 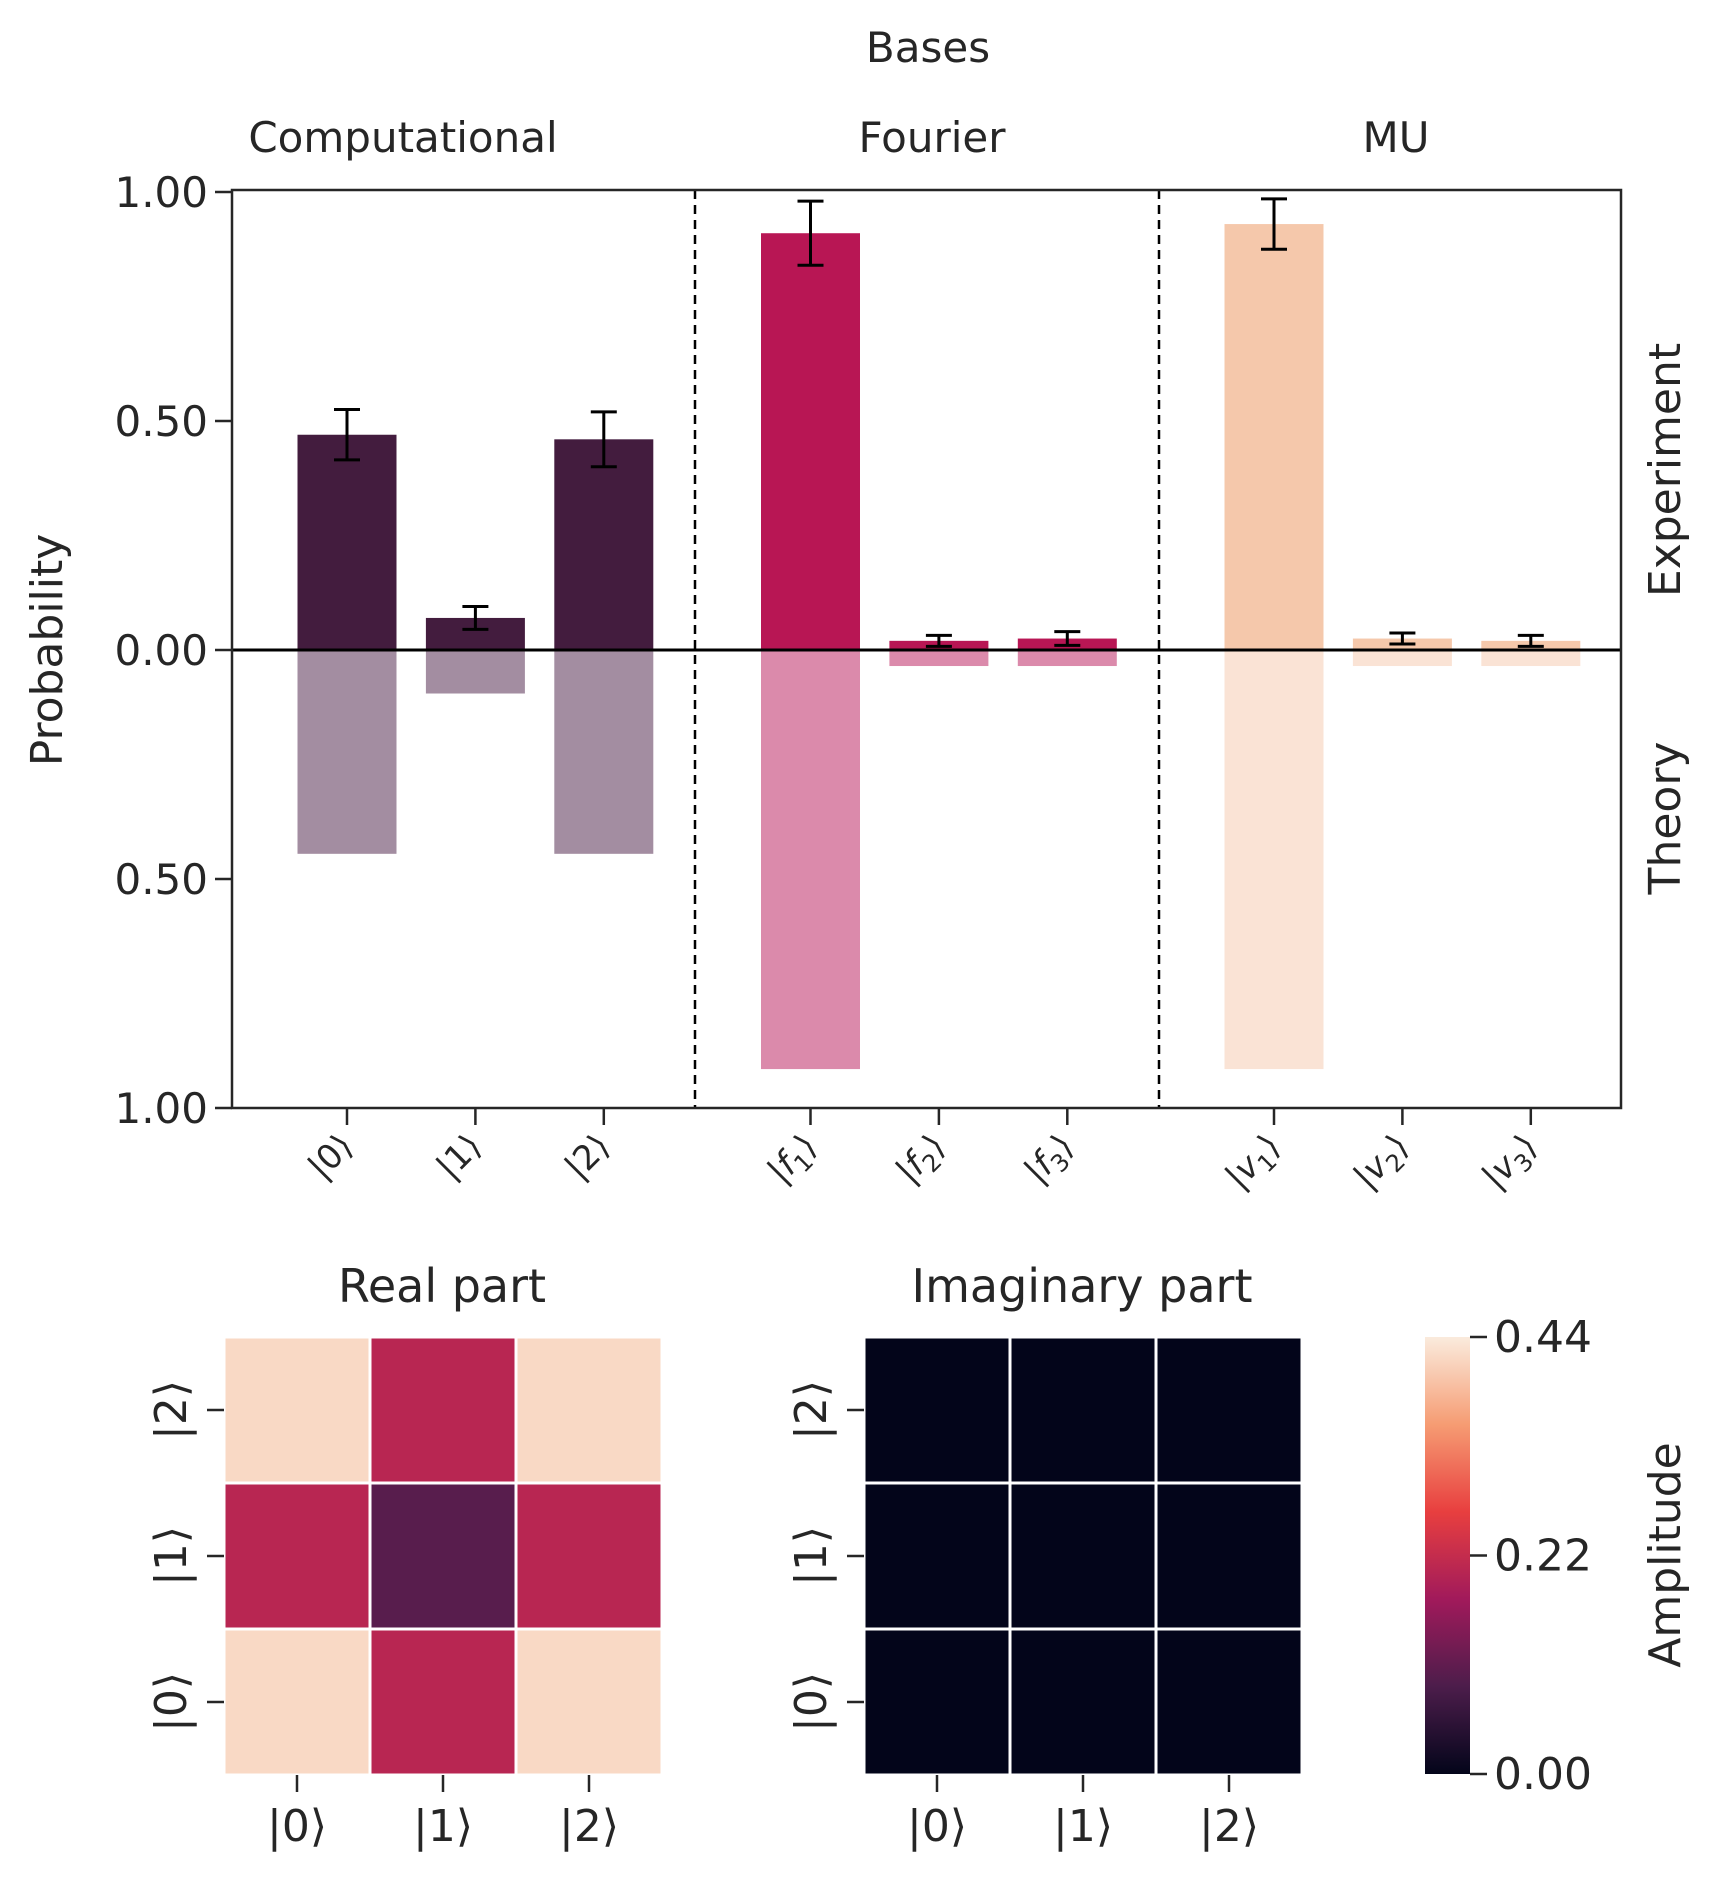 I want to click on x-tick-label: |v2⟩, so click(x=1383, y=1163).